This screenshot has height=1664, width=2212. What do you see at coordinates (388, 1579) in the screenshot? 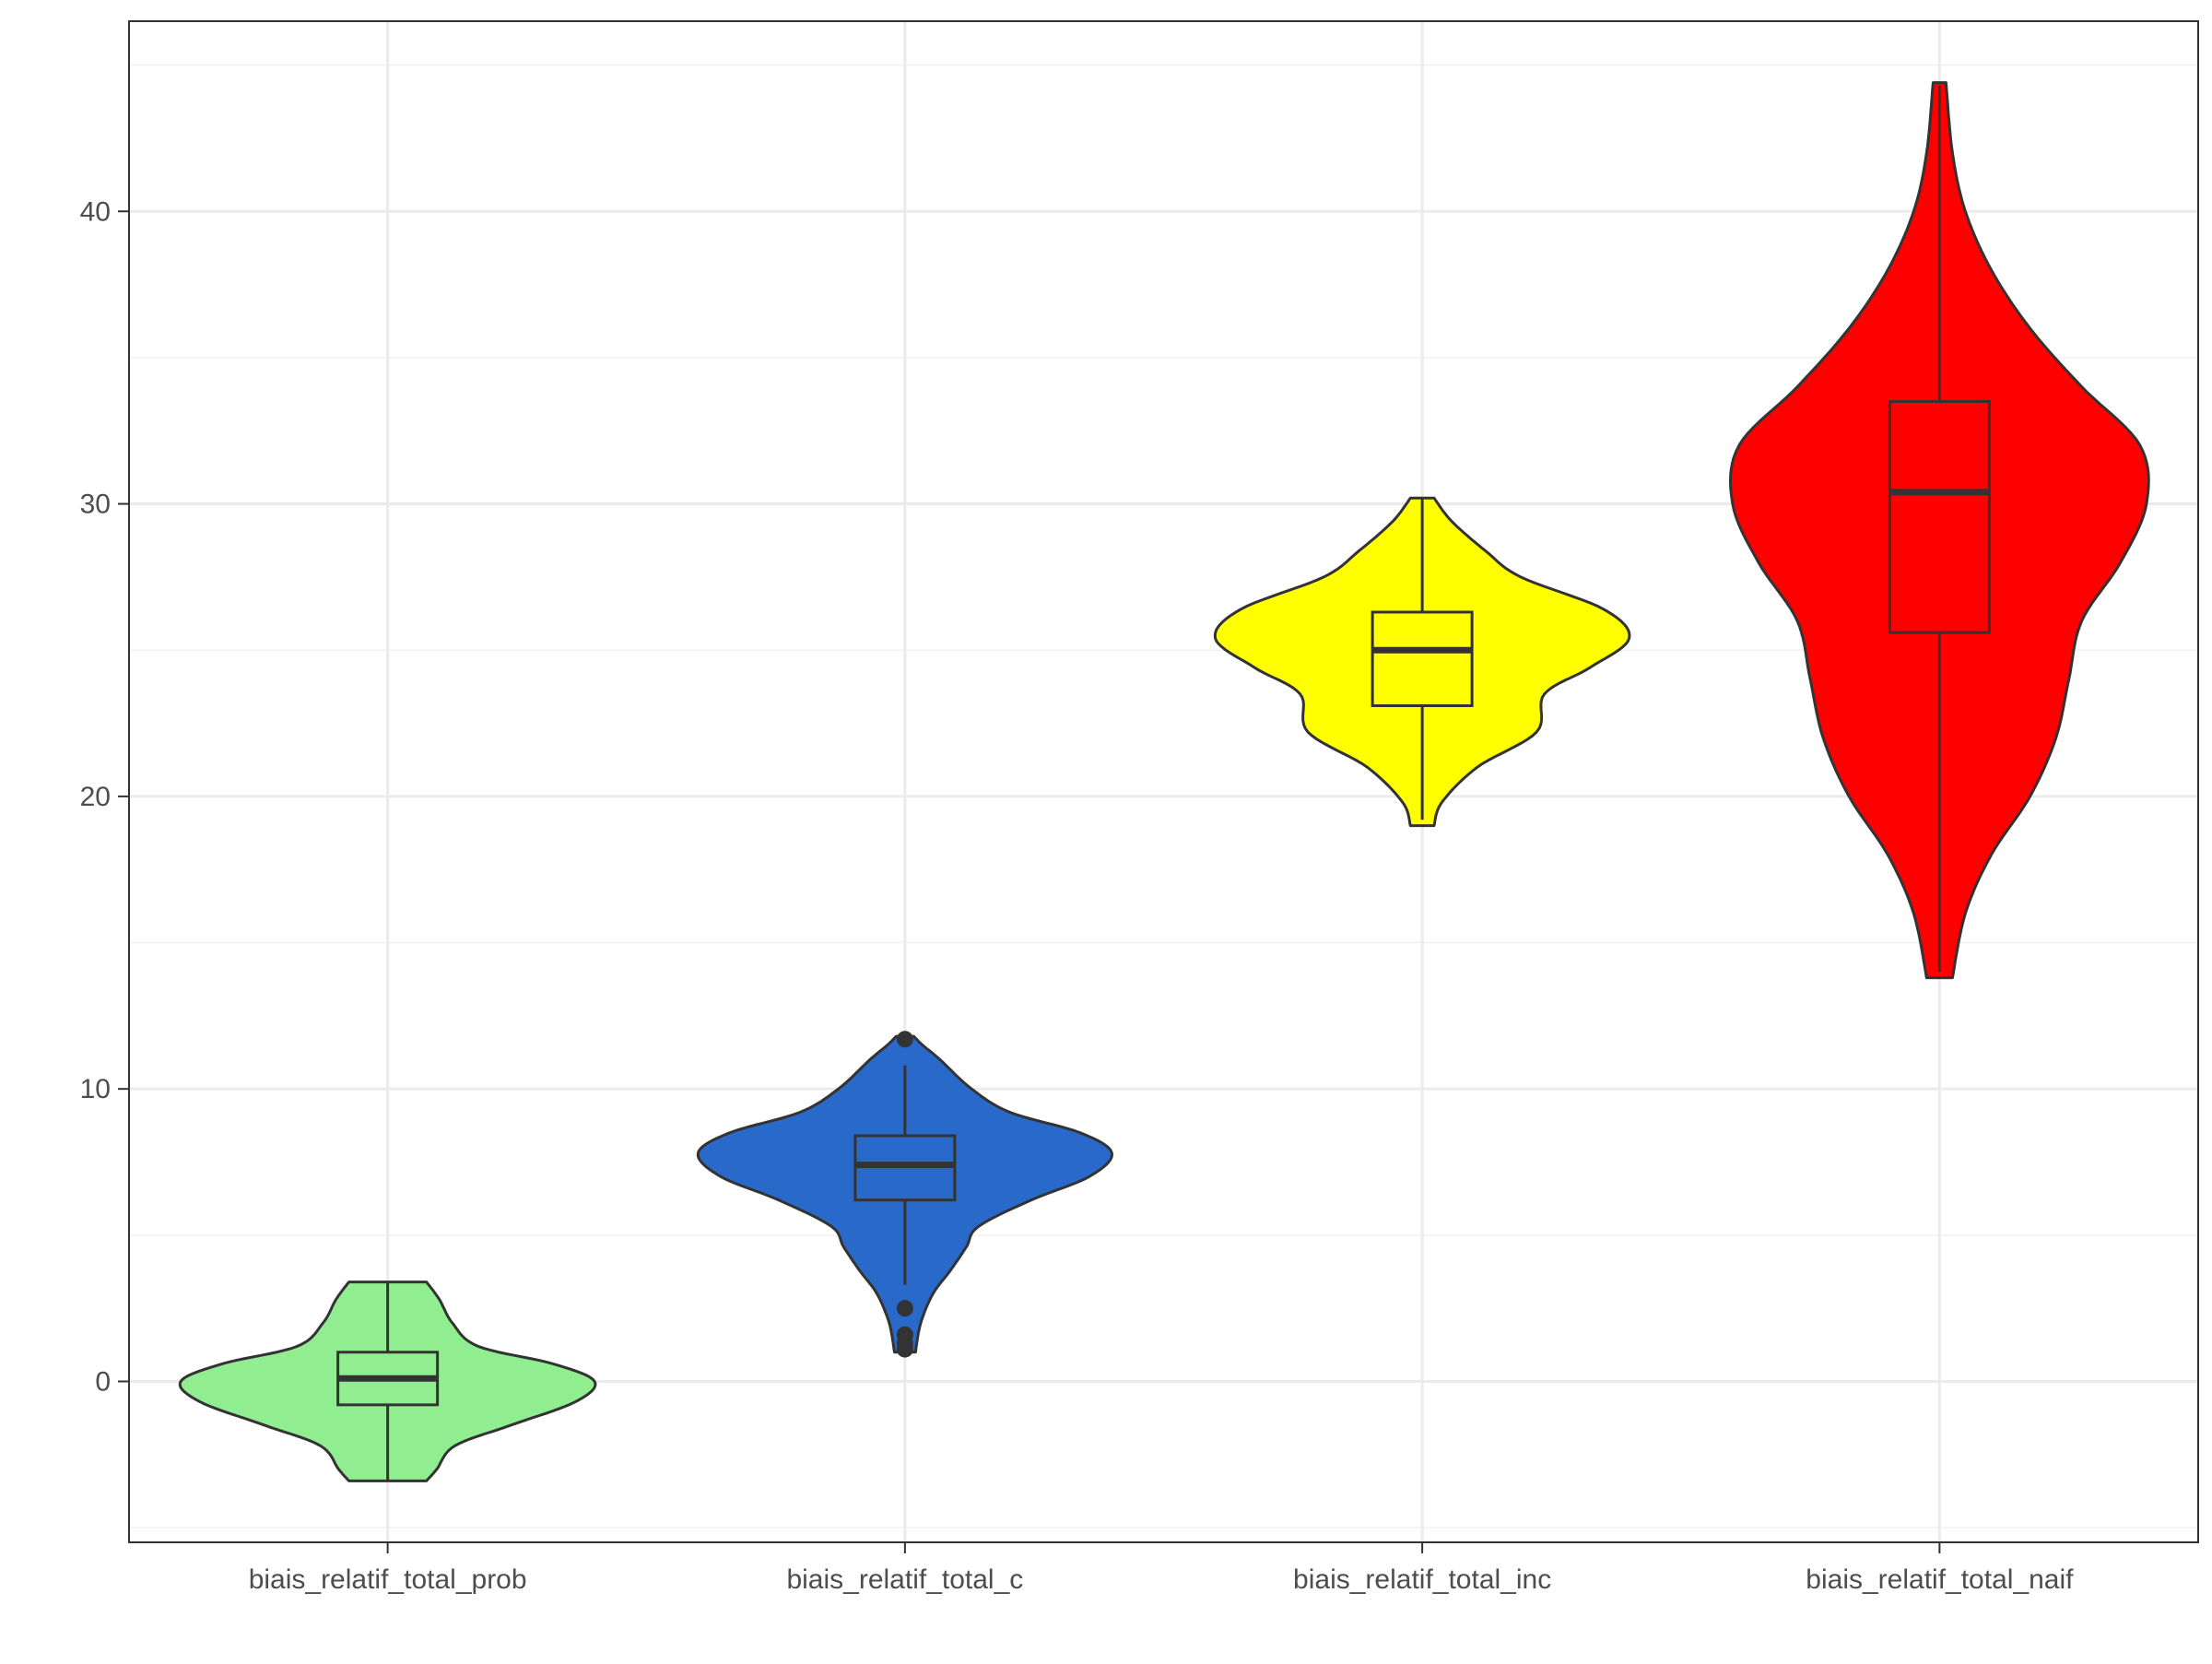
I see `x-tick-label: biais_relatif_total_prob` at bounding box center [388, 1579].